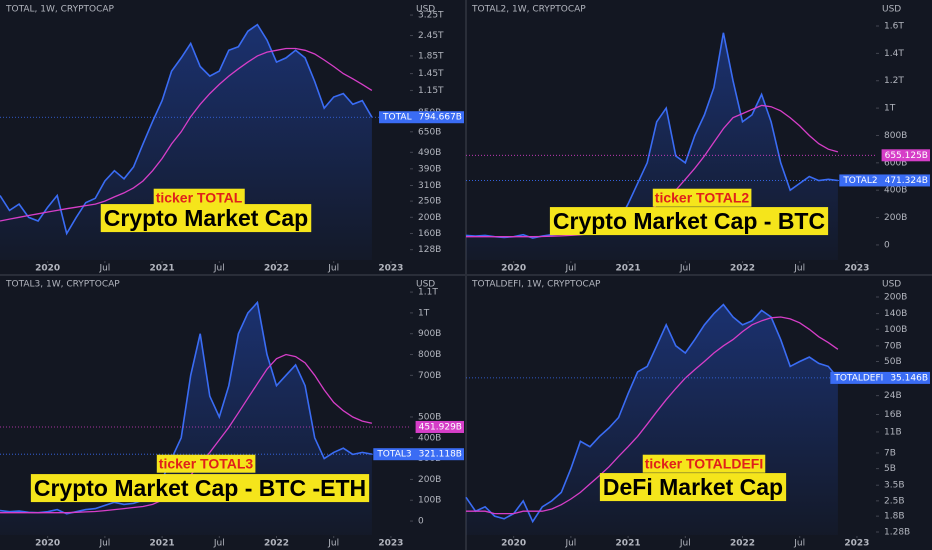  What do you see at coordinates (431, 74) in the screenshot?
I see `y-tick-label: 1.45T` at bounding box center [431, 74].